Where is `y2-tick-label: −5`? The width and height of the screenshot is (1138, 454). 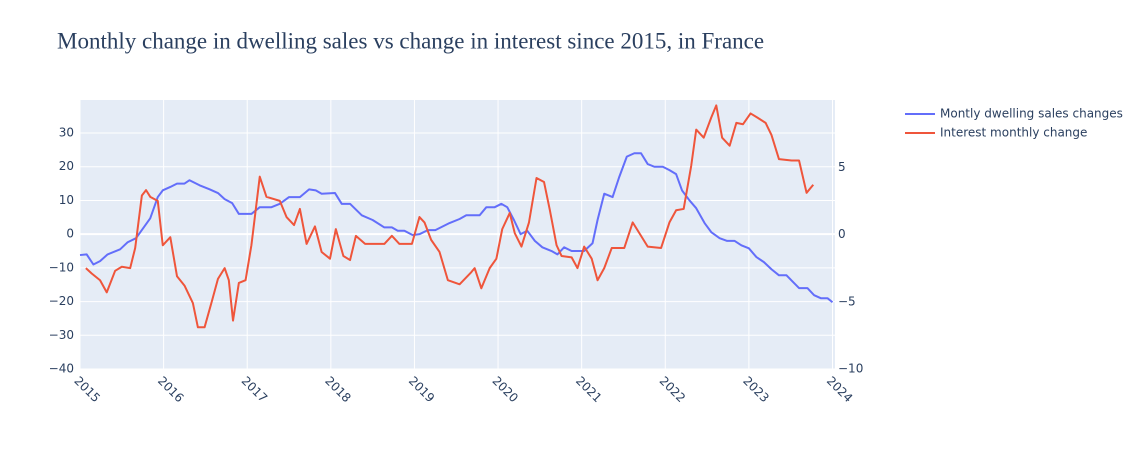
y2-tick-label: −5 is located at coordinates (847, 301).